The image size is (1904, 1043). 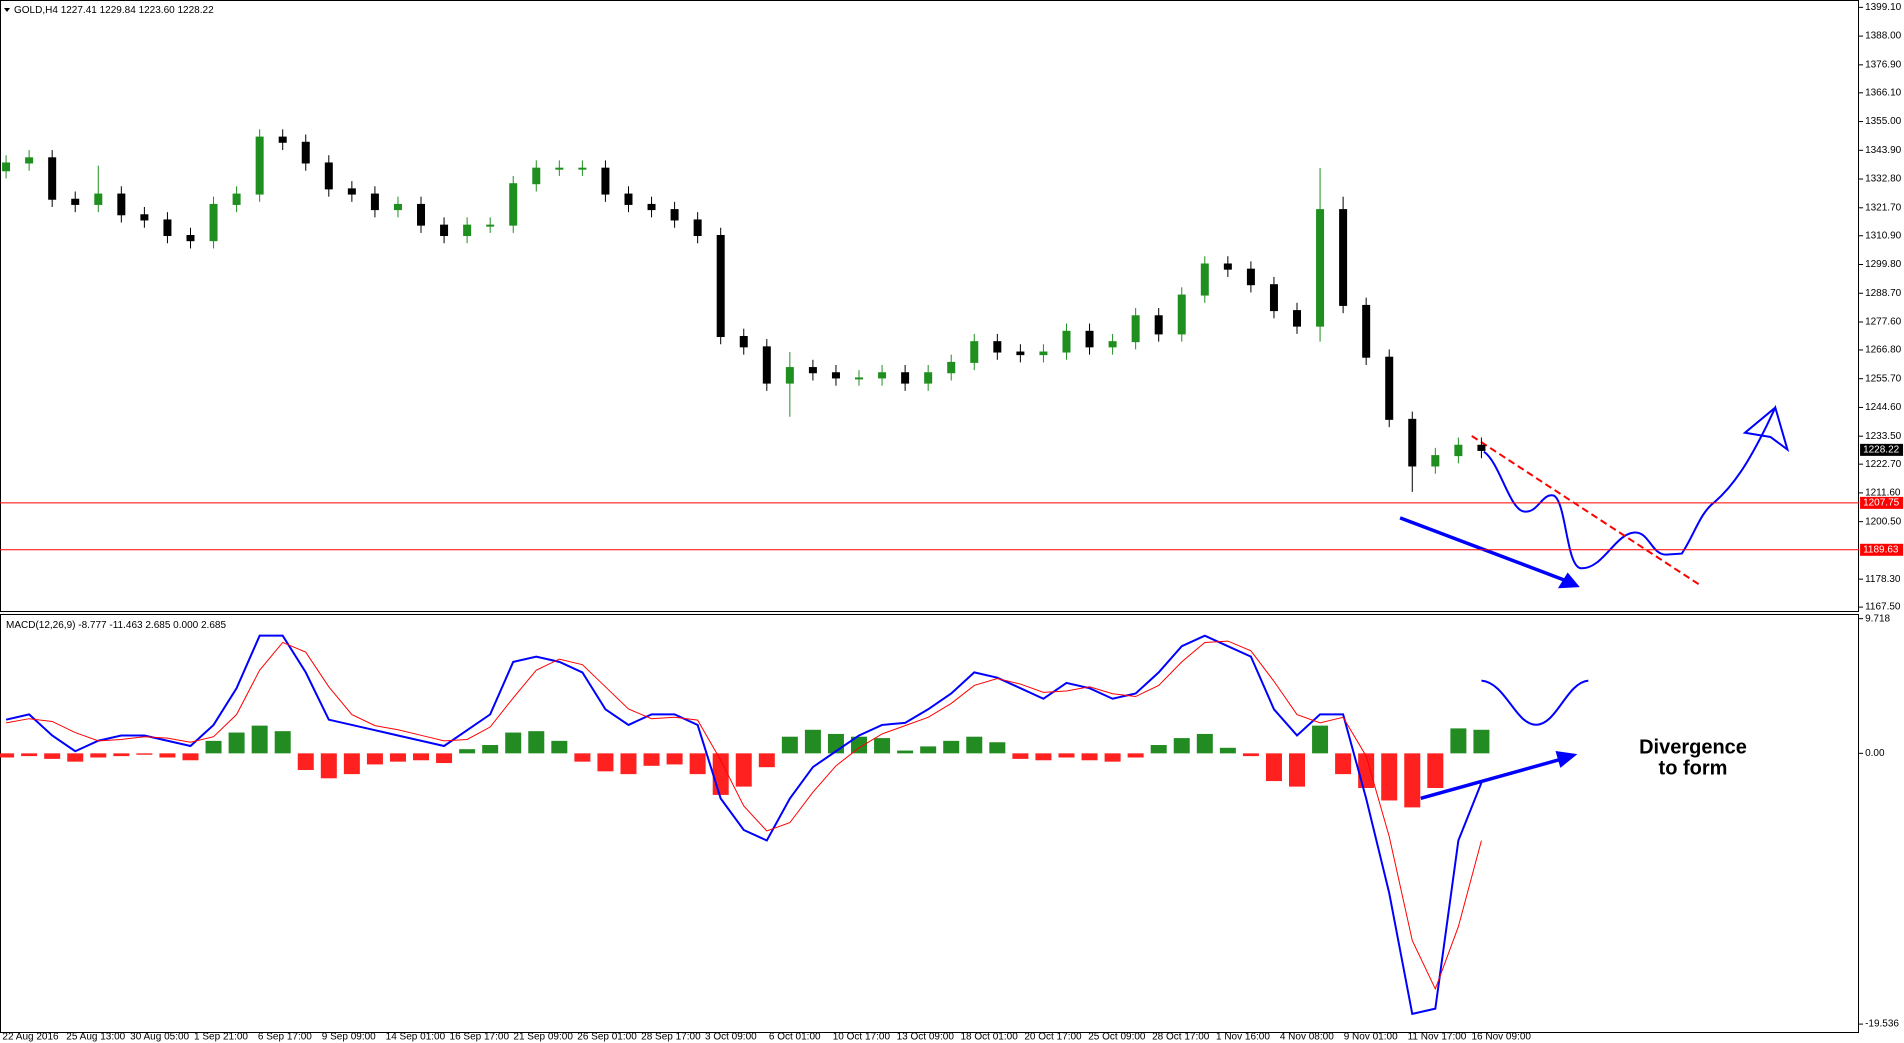 What do you see at coordinates (1883, 521) in the screenshot?
I see `y-tick-label: 1200.50` at bounding box center [1883, 521].